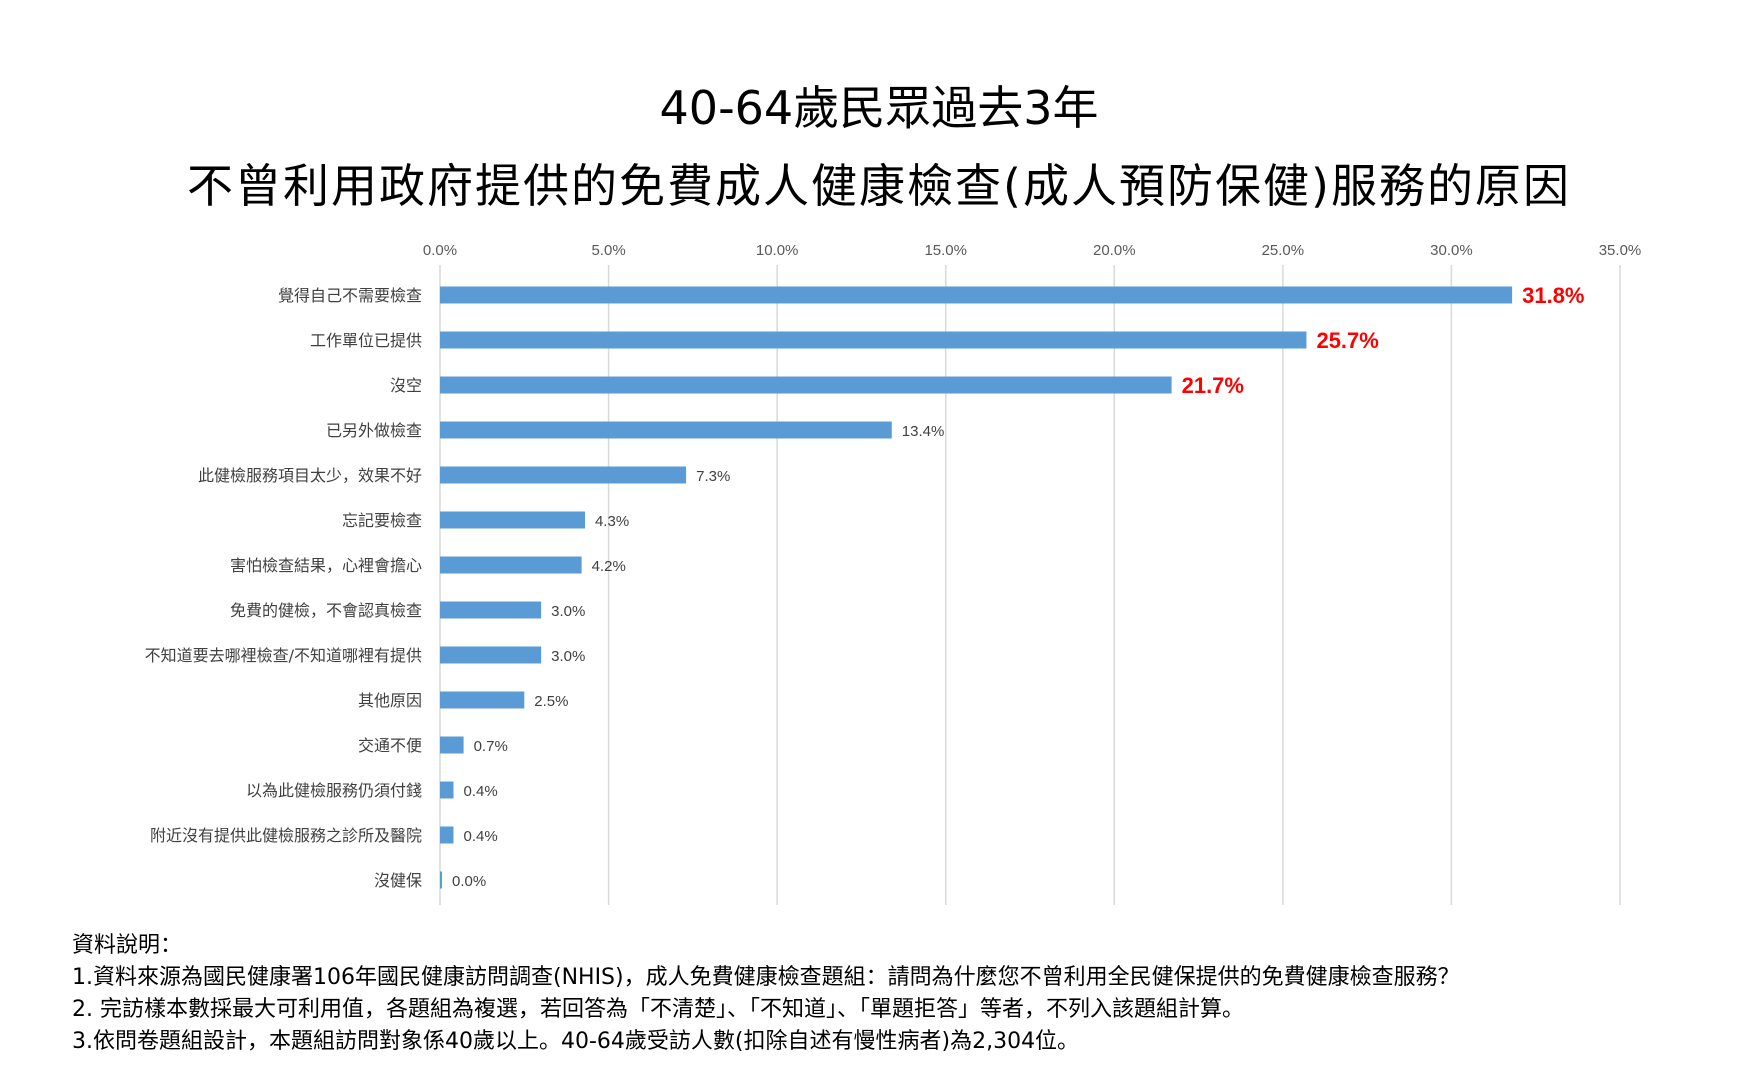 Image resolution: width=1758 pixels, height=1086 pixels. I want to click on x-tick-label: 5.0%, so click(608, 250).